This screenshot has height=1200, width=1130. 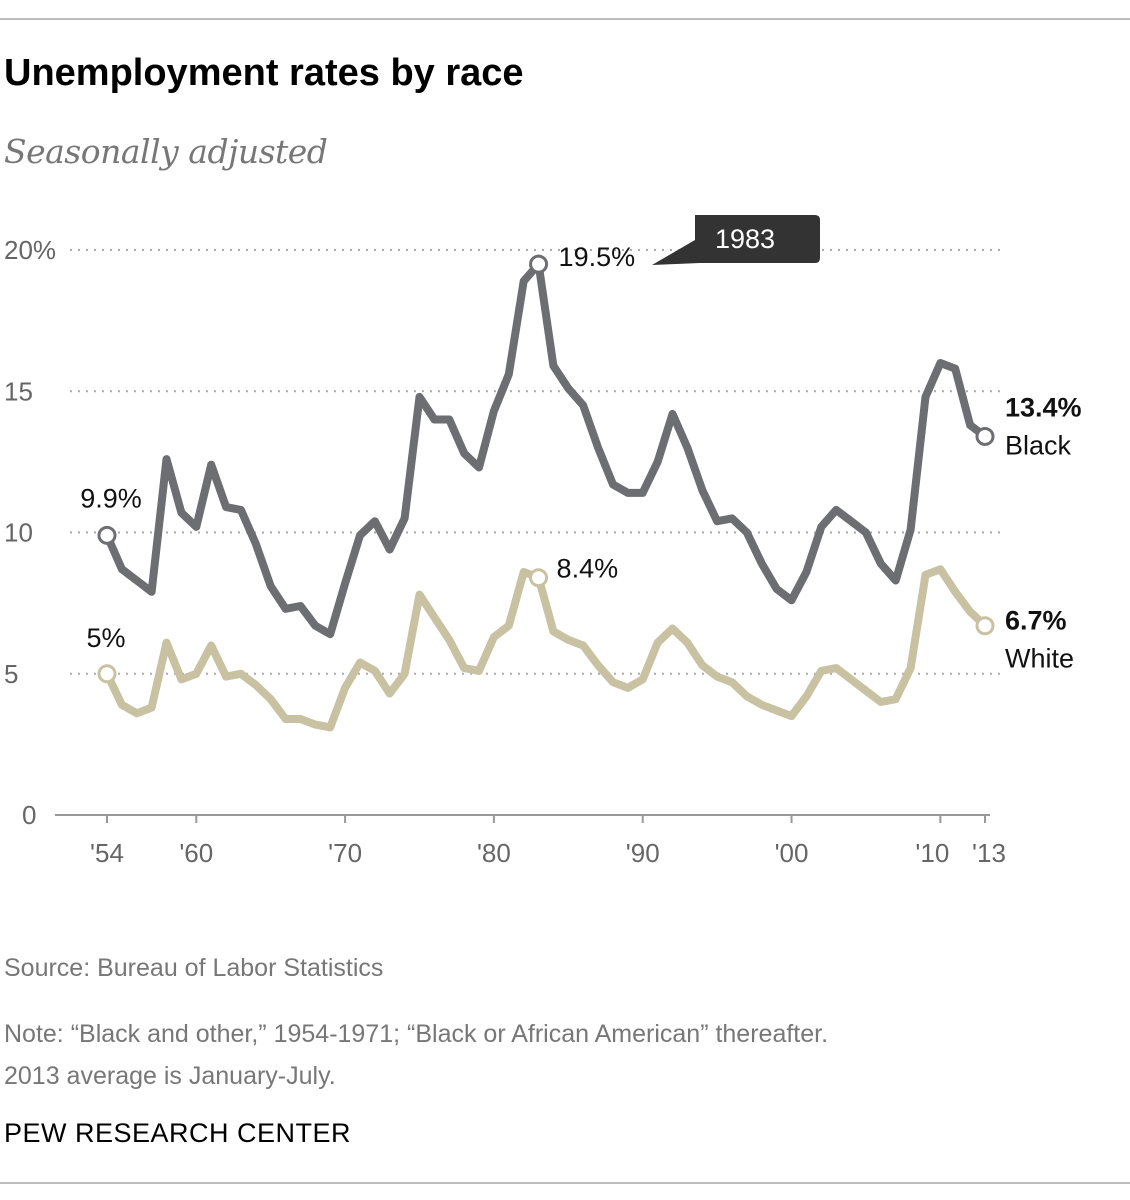 What do you see at coordinates (178, 1133) in the screenshot?
I see `brand-logo-text: PEW RESEARCH CENTER` at bounding box center [178, 1133].